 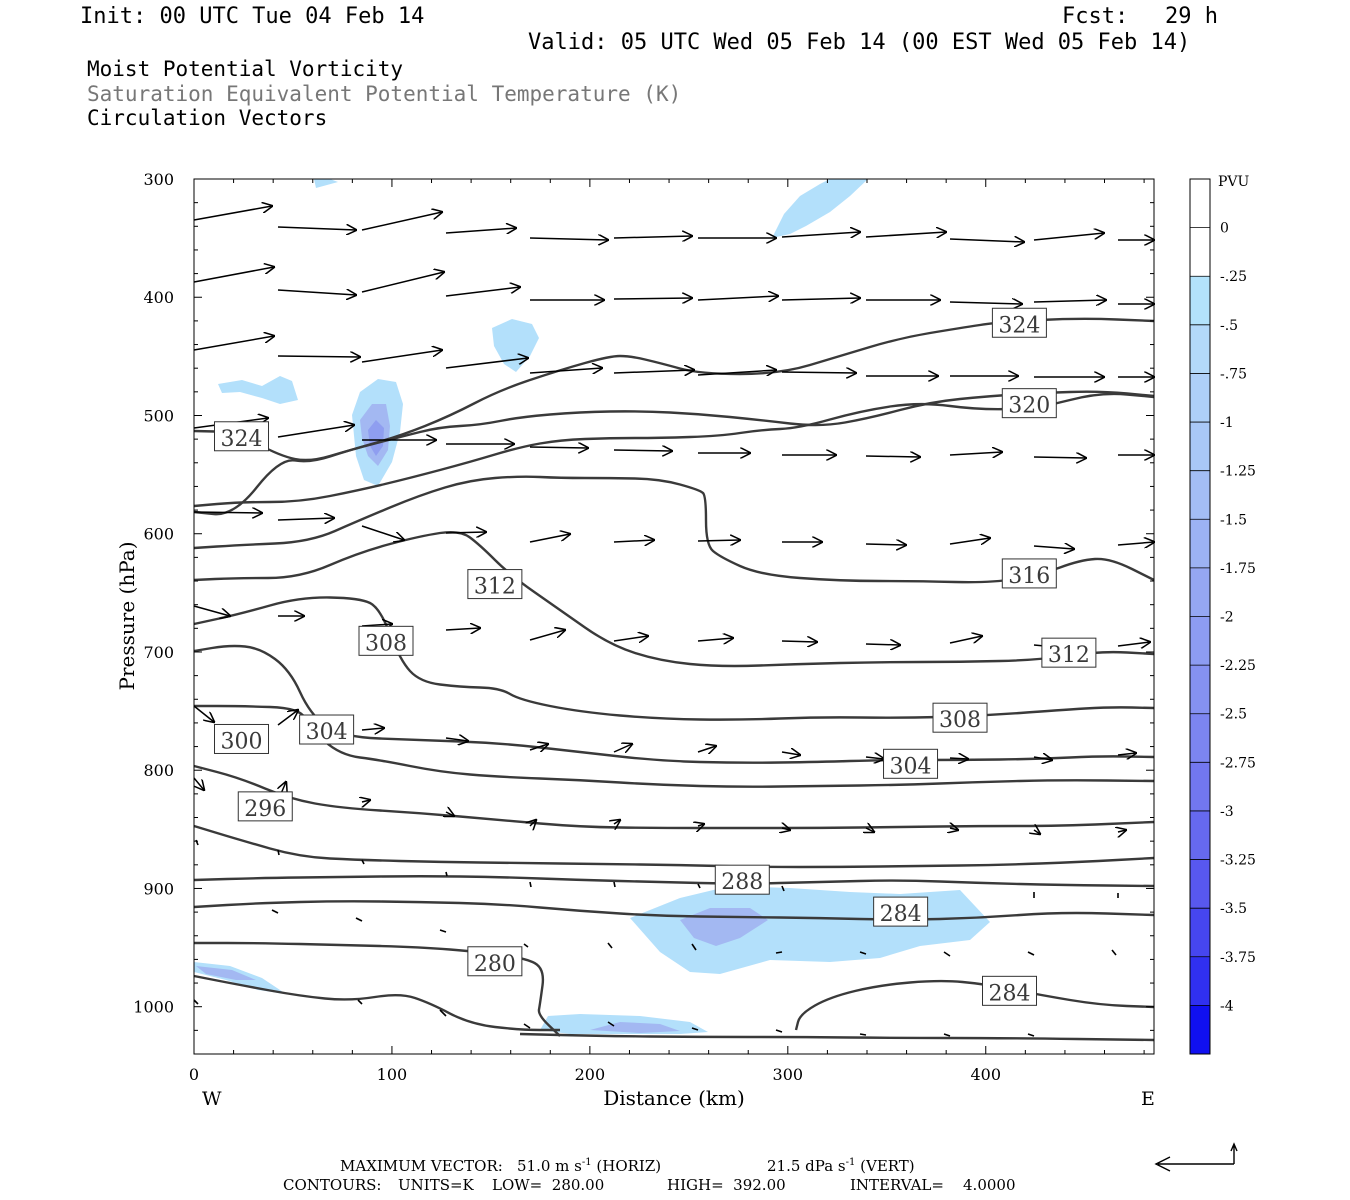 What do you see at coordinates (1238, 472) in the screenshot?
I see `colorbar-label: -1.25` at bounding box center [1238, 472].